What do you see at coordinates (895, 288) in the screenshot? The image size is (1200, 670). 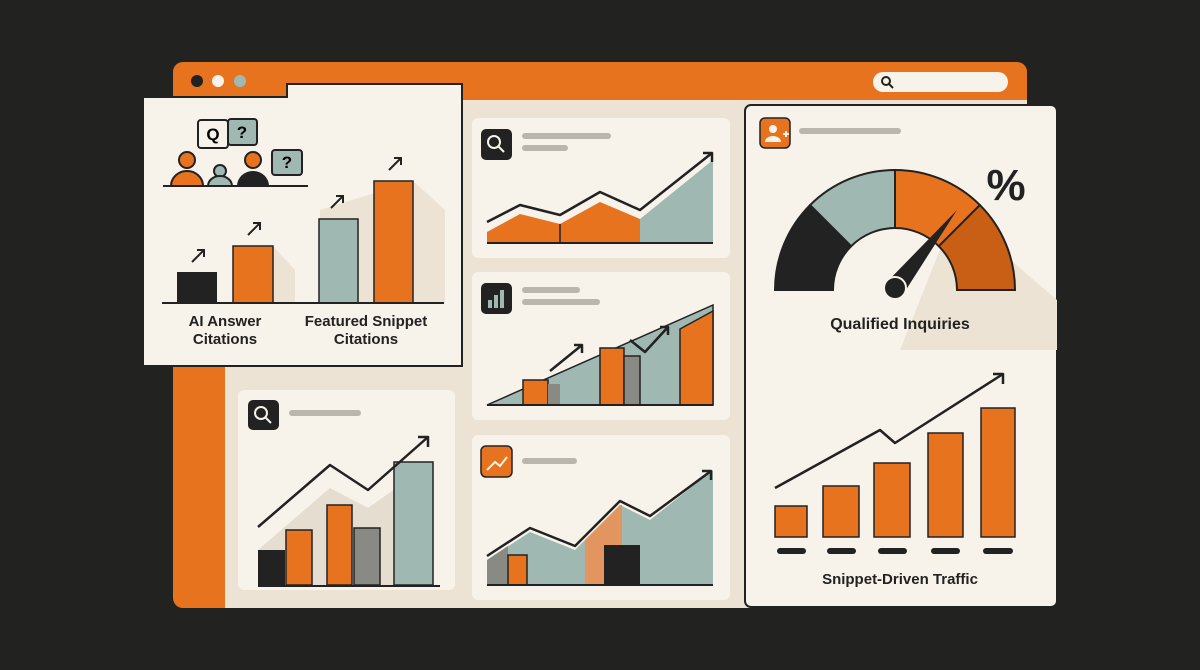 I see `gauge-hub` at bounding box center [895, 288].